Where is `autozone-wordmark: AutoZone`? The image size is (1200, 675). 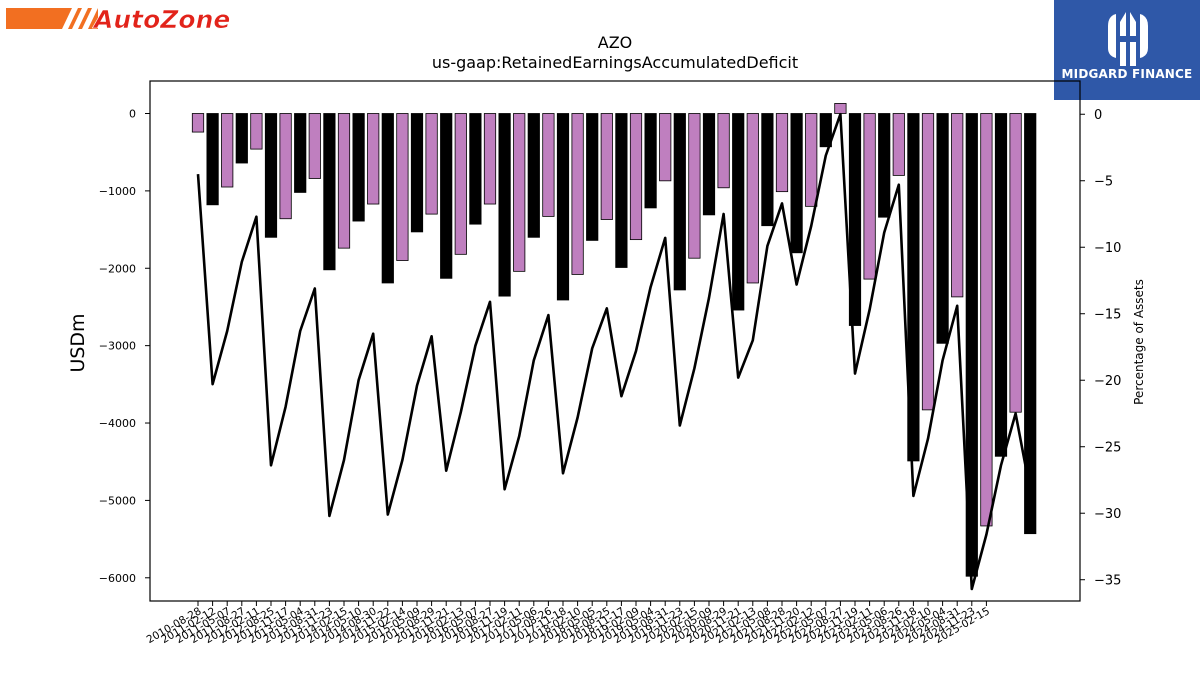
autozone-wordmark: AutoZone is located at coordinates (161, 19).